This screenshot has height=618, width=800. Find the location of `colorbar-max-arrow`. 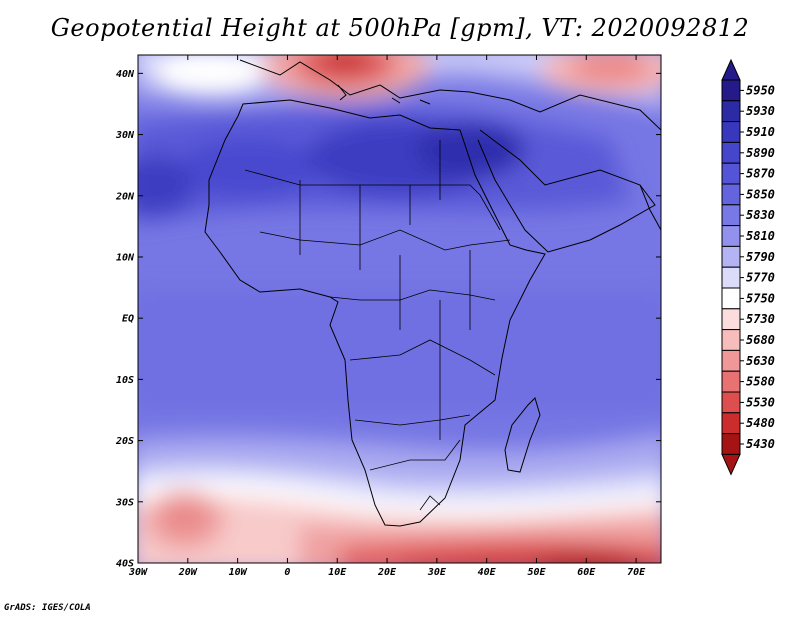

colorbar-max-arrow is located at coordinates (731, 69).